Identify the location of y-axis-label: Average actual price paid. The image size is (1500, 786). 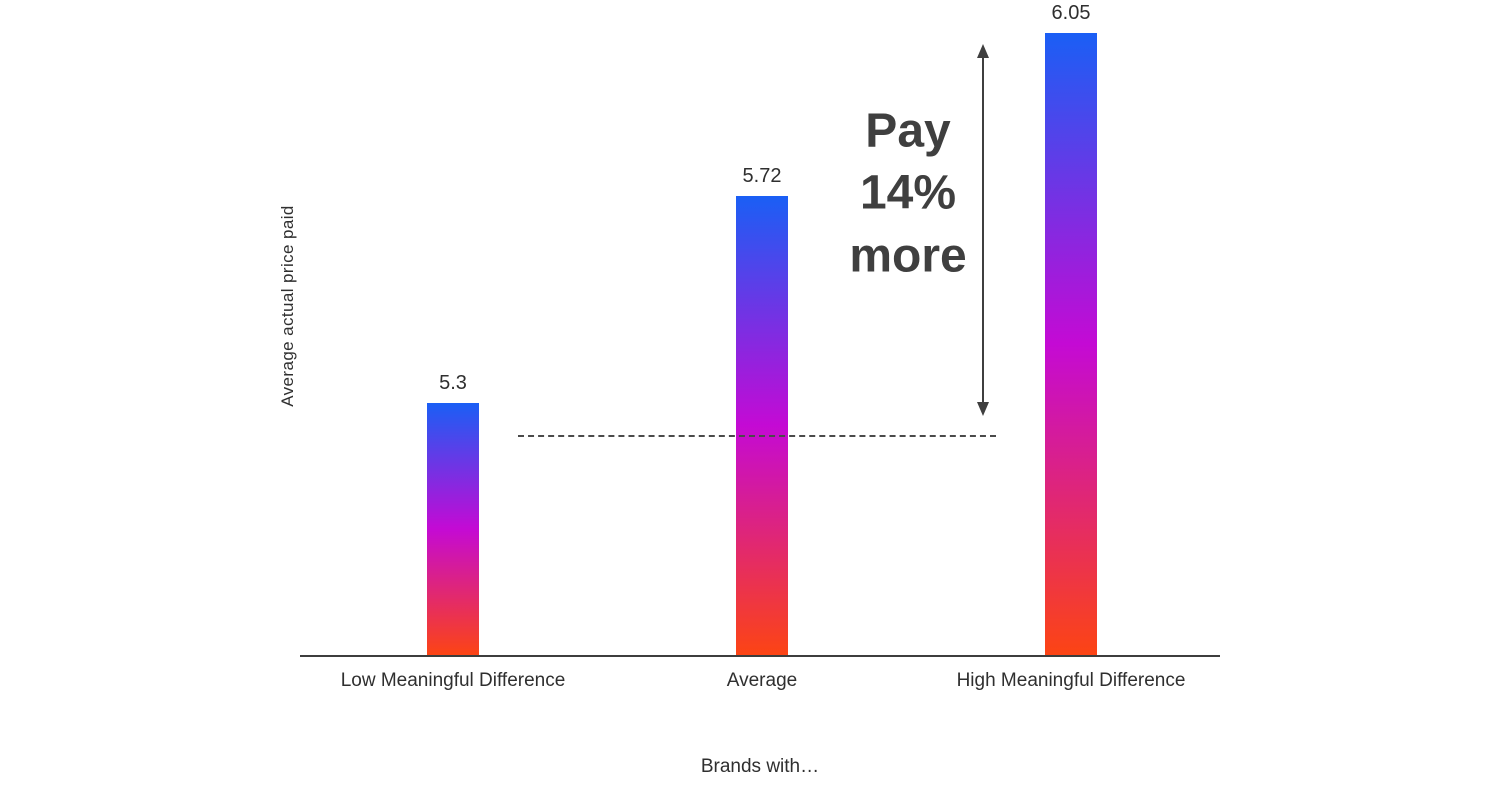
(287, 306).